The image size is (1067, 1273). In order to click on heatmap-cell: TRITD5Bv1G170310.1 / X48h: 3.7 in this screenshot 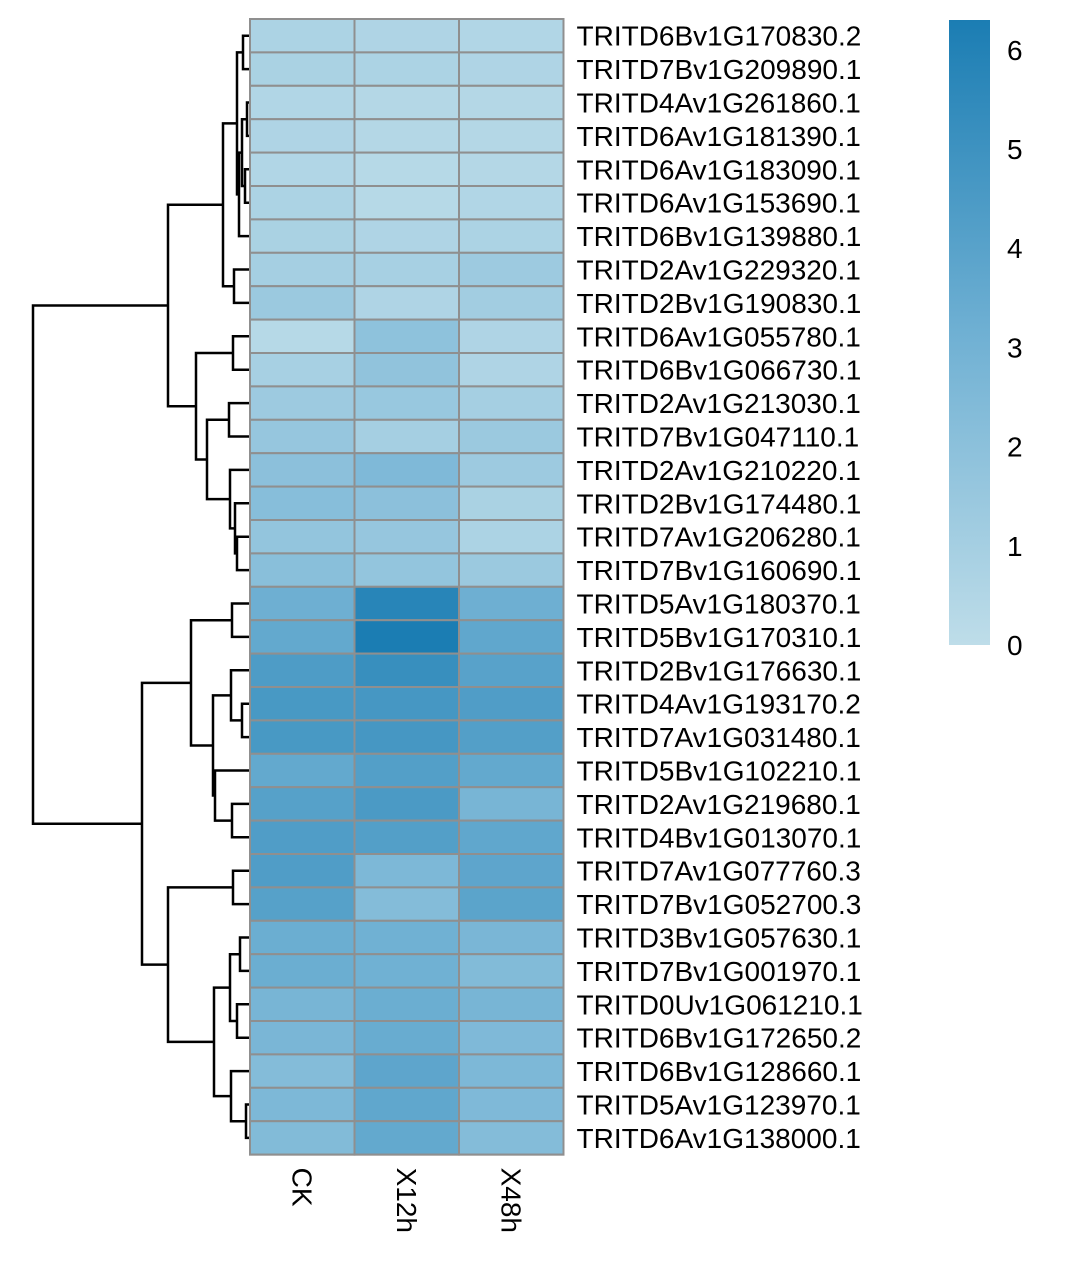, I will do `click(511, 637)`.